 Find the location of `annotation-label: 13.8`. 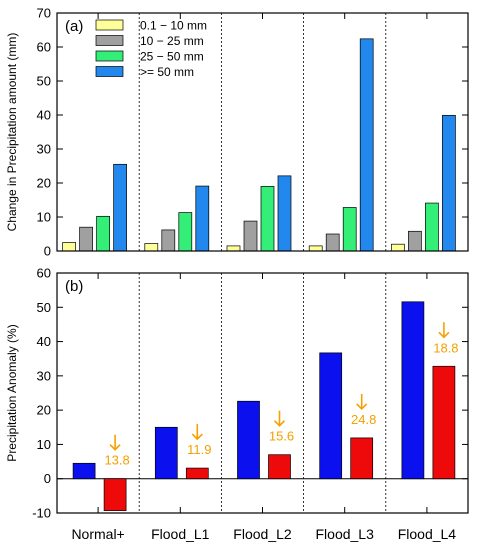

annotation-label: 13.8 is located at coordinates (116, 460).